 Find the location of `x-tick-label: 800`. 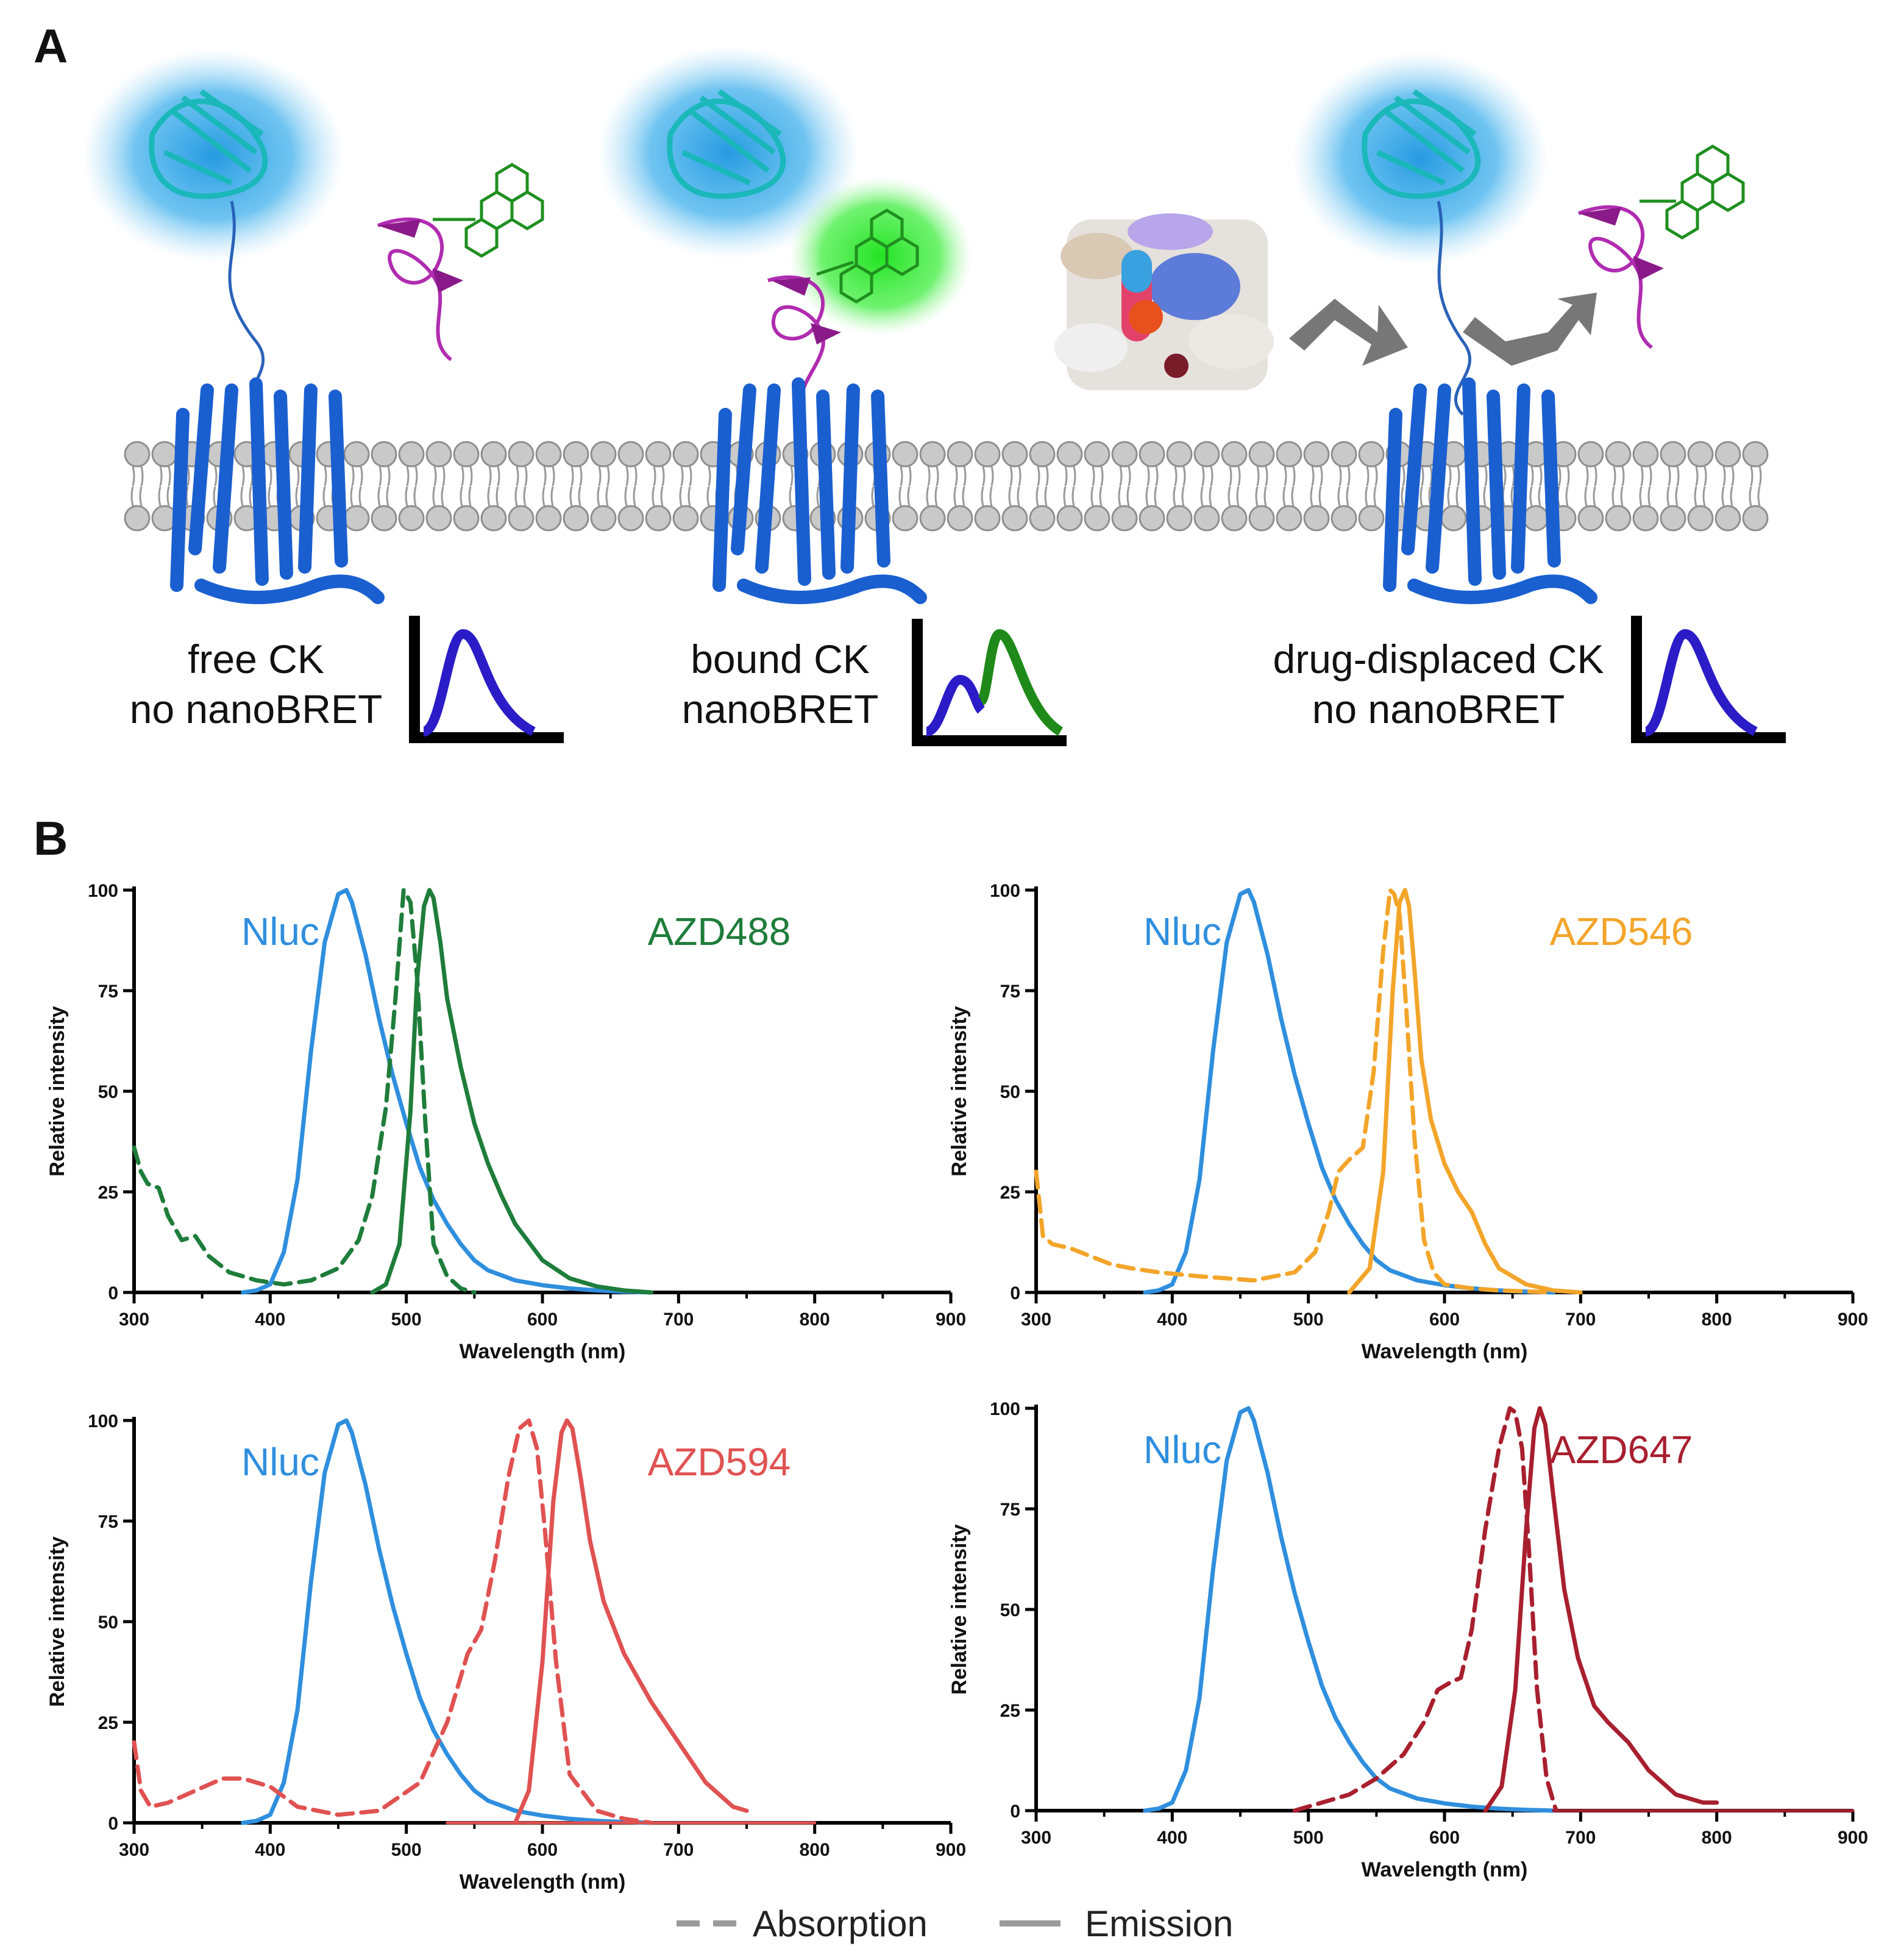

x-tick-label: 800 is located at coordinates (815, 1320).